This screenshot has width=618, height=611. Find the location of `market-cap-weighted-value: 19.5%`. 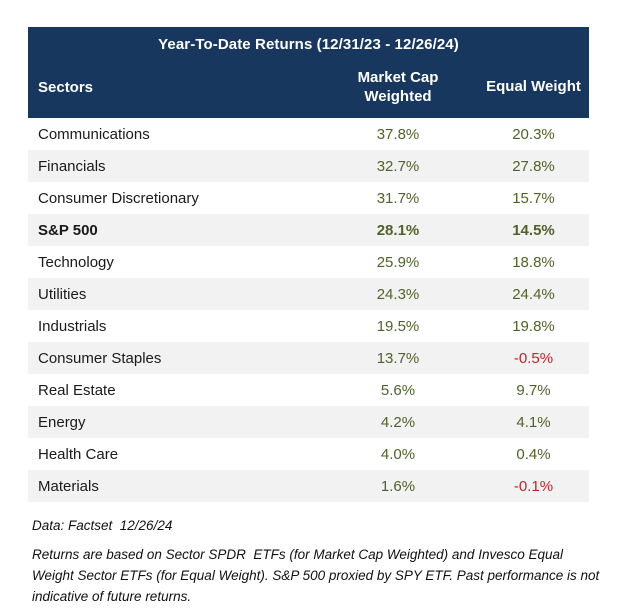

market-cap-weighted-value: 19.5% is located at coordinates (398, 326).